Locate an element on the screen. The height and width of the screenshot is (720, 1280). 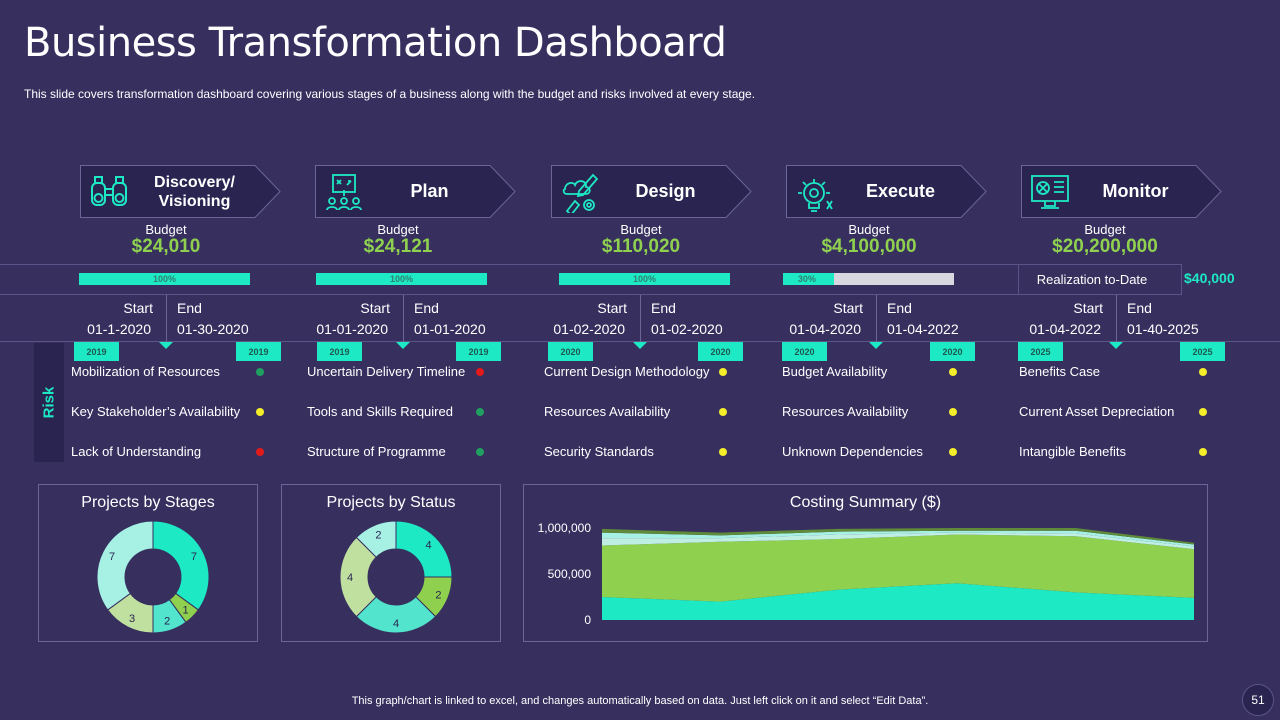
start-date: 01-04-2022 is located at coordinates (1065, 329).